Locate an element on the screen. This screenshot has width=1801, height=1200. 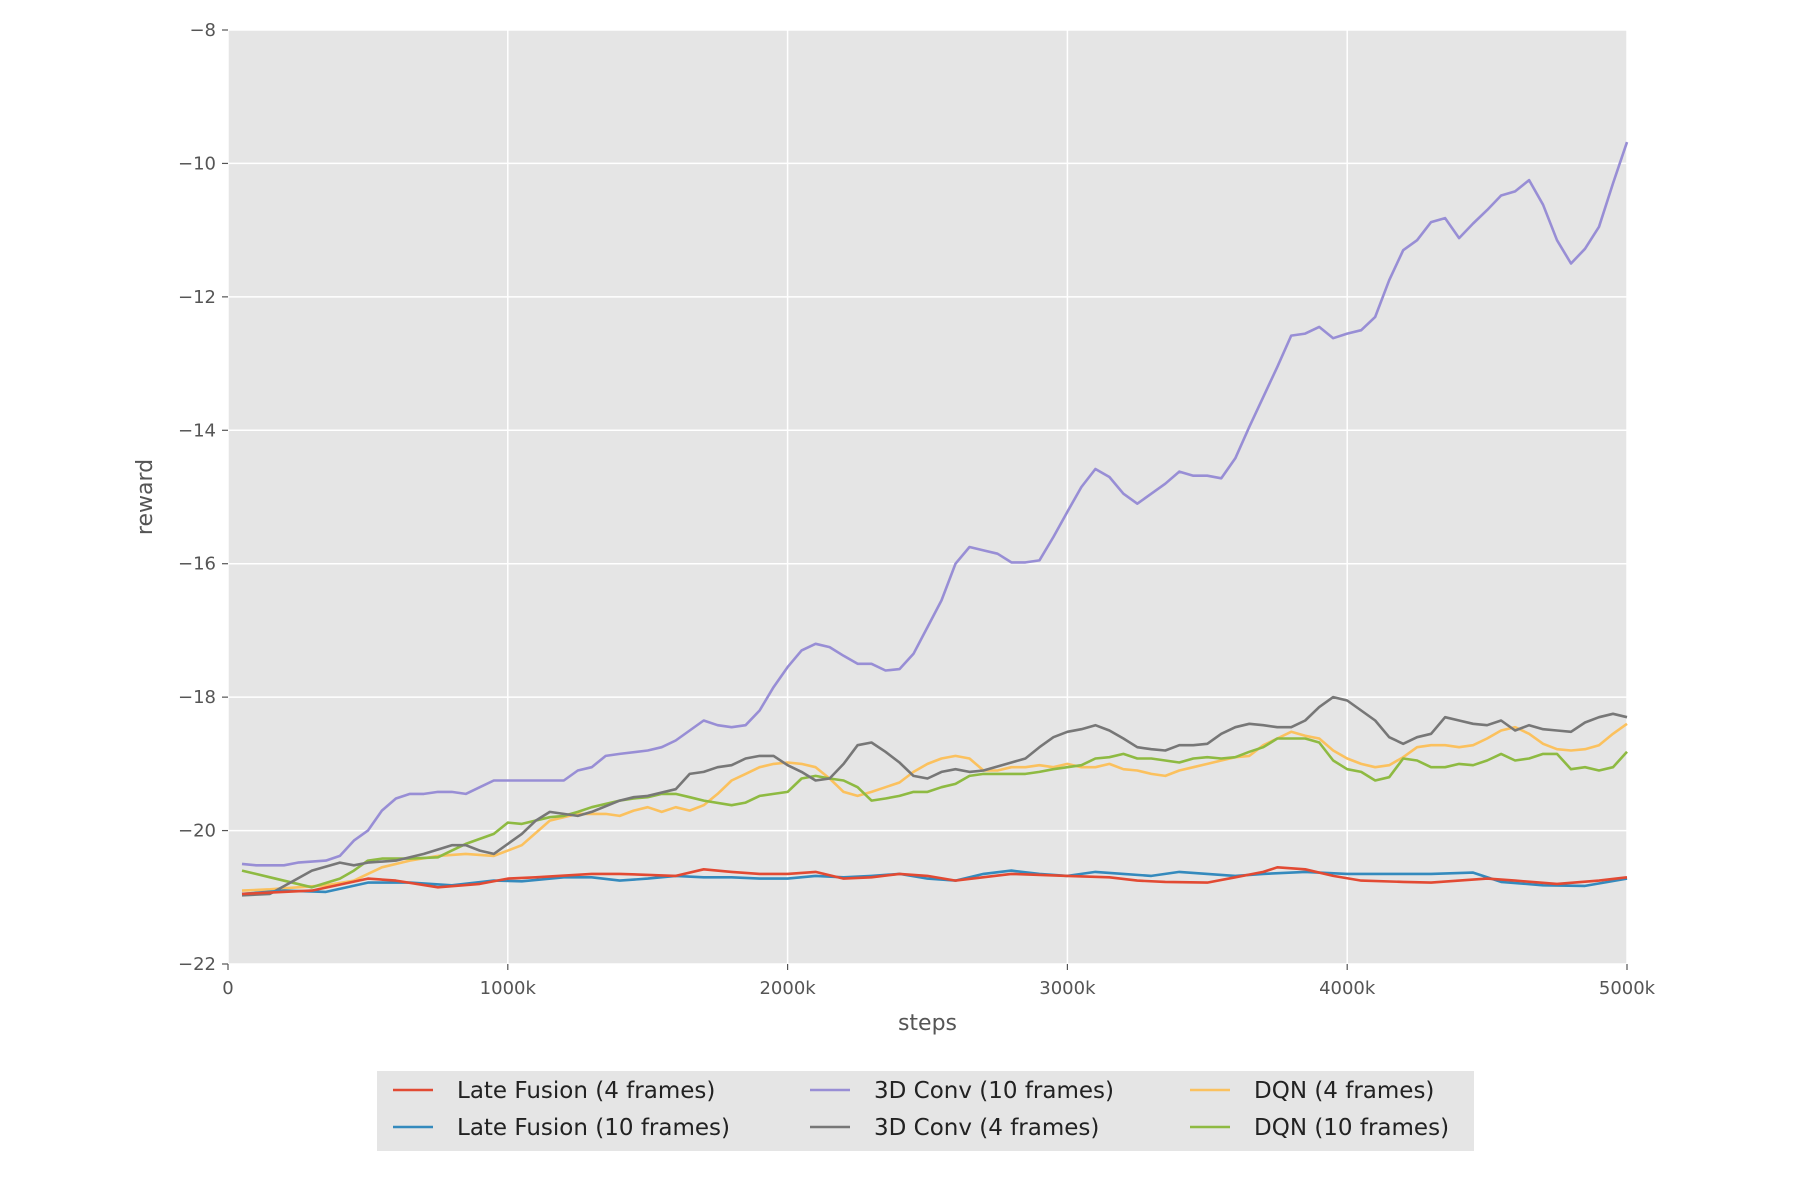
x-tick-label: 1000k is located at coordinates (508, 988).